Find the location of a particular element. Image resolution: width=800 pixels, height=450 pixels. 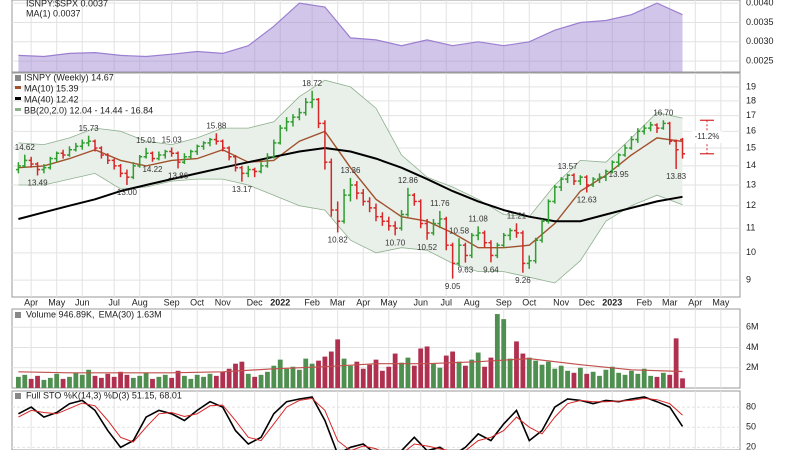

legend-title: ISNPY:$SPX 0.0037 is located at coordinates (67, 4).